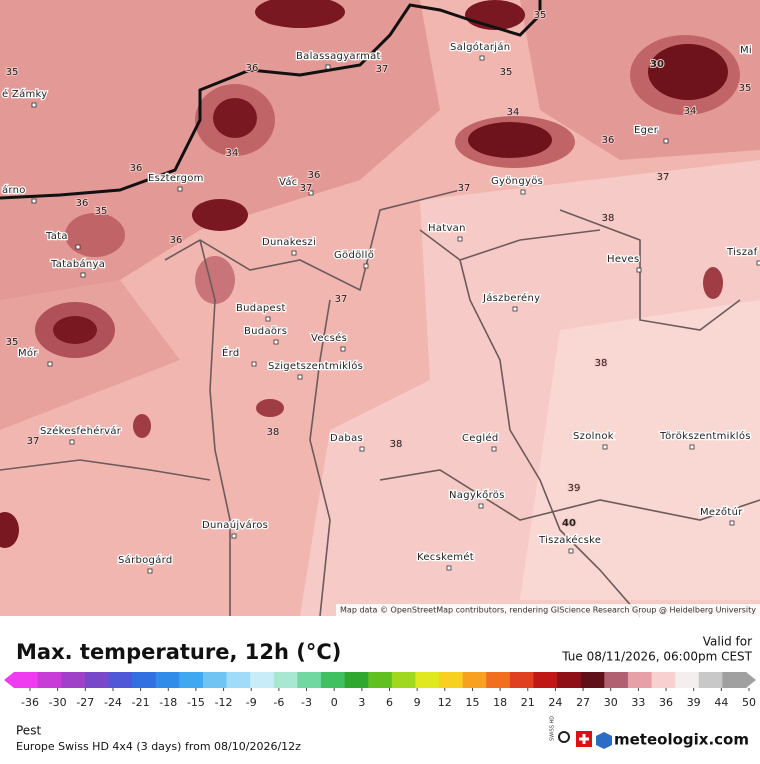  I want to click on city-label: Vác, so click(288, 182).